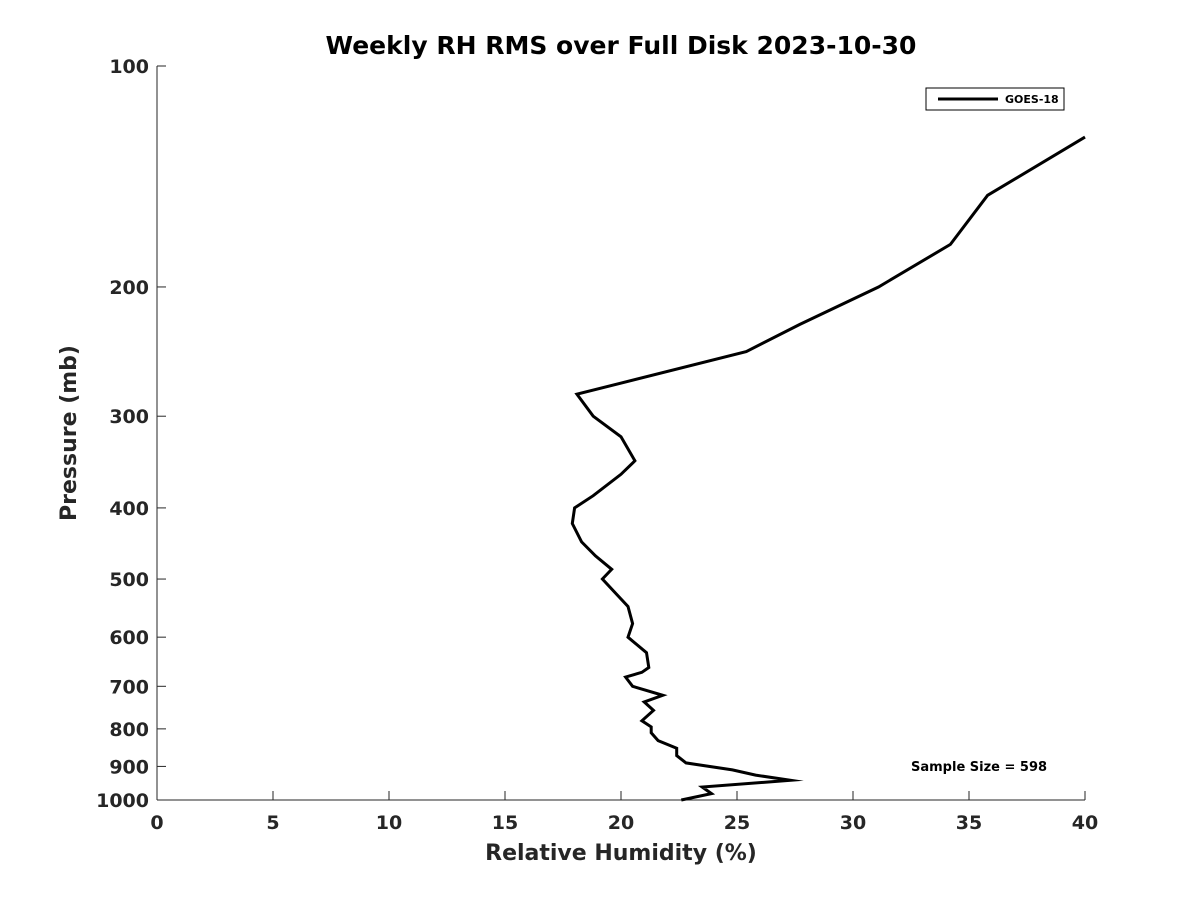  Describe the element at coordinates (737, 823) in the screenshot. I see `x-tick-label: 25` at that location.